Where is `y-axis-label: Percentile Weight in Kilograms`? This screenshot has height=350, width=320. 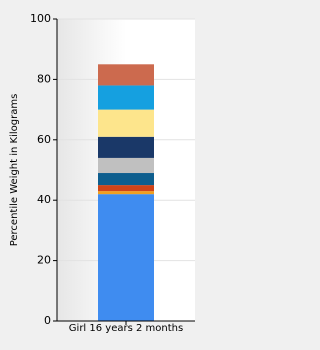
y-axis-label: Percentile Weight in Kilograms is located at coordinates (14, 170).